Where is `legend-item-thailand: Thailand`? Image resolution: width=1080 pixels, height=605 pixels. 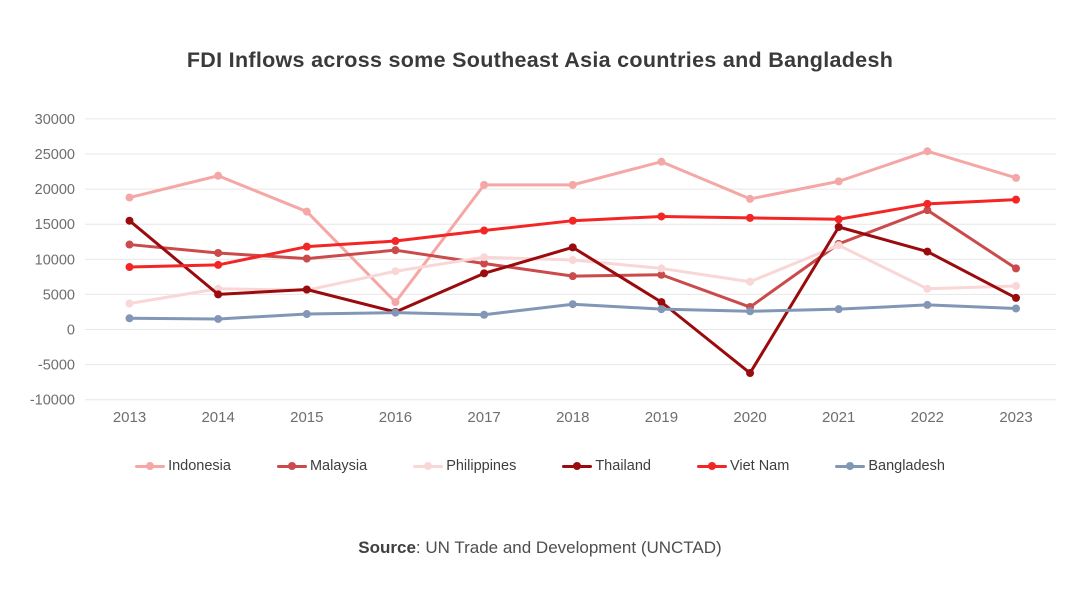
legend-item-thailand: Thailand is located at coordinates (606, 466).